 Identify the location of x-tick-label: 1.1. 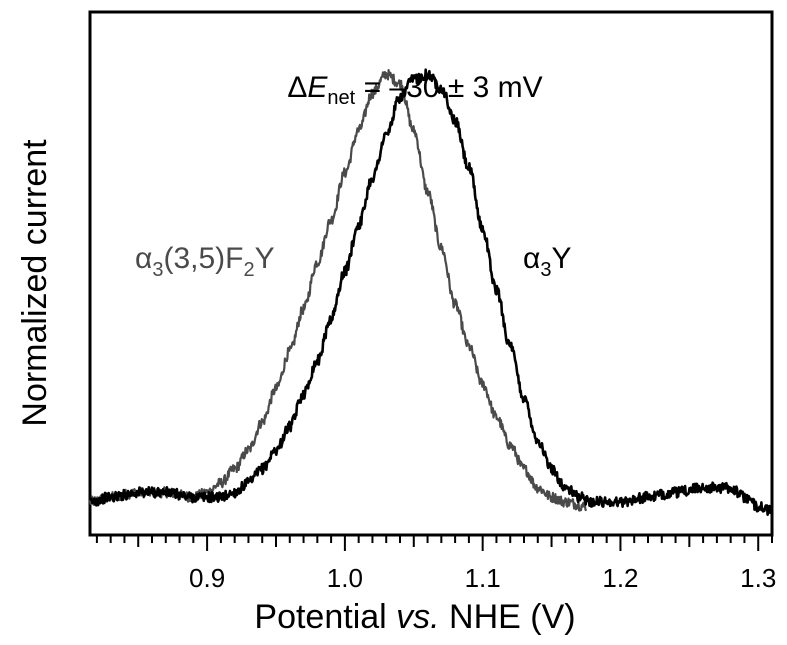
(483, 578).